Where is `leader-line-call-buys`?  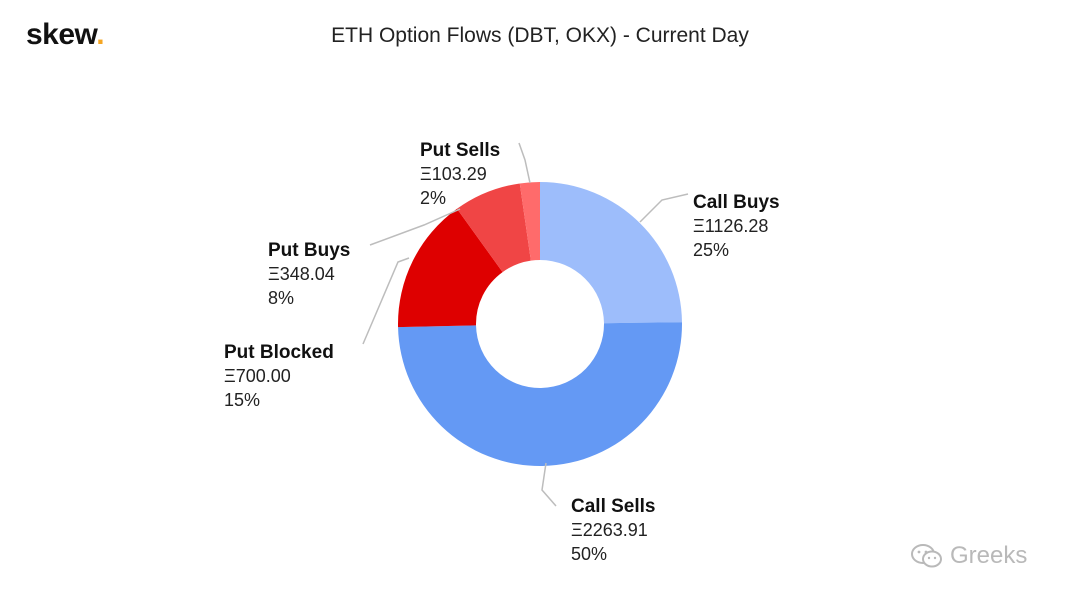
leader-line-call-buys is located at coordinates (664, 208).